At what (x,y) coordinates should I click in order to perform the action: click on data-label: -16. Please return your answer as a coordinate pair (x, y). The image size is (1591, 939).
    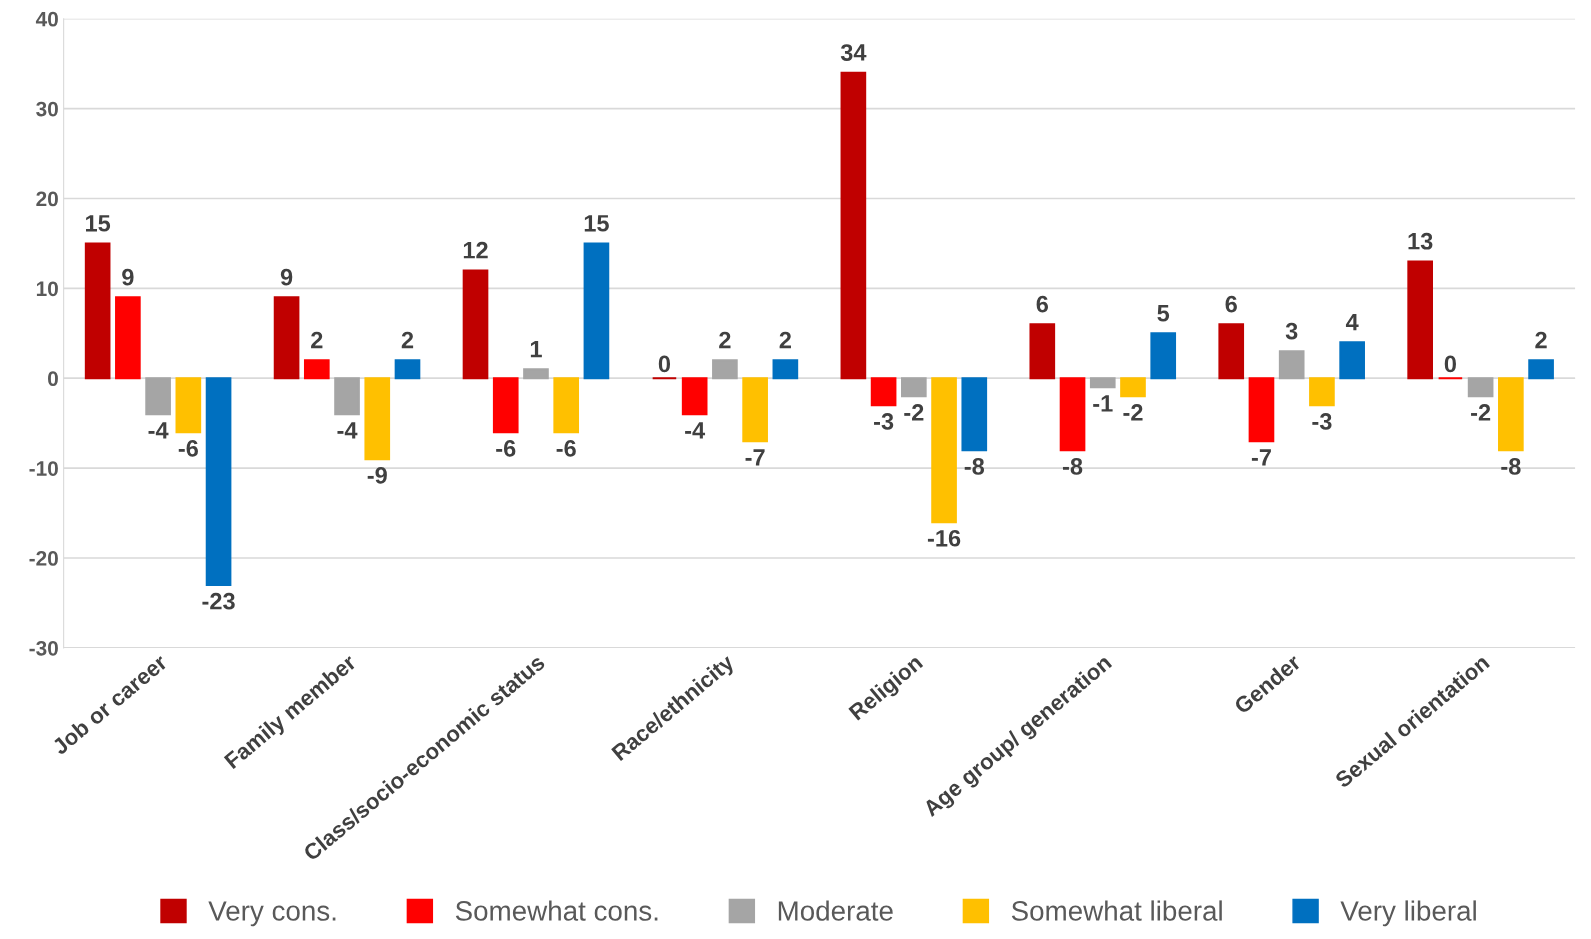
    Looking at the image, I should click on (944, 538).